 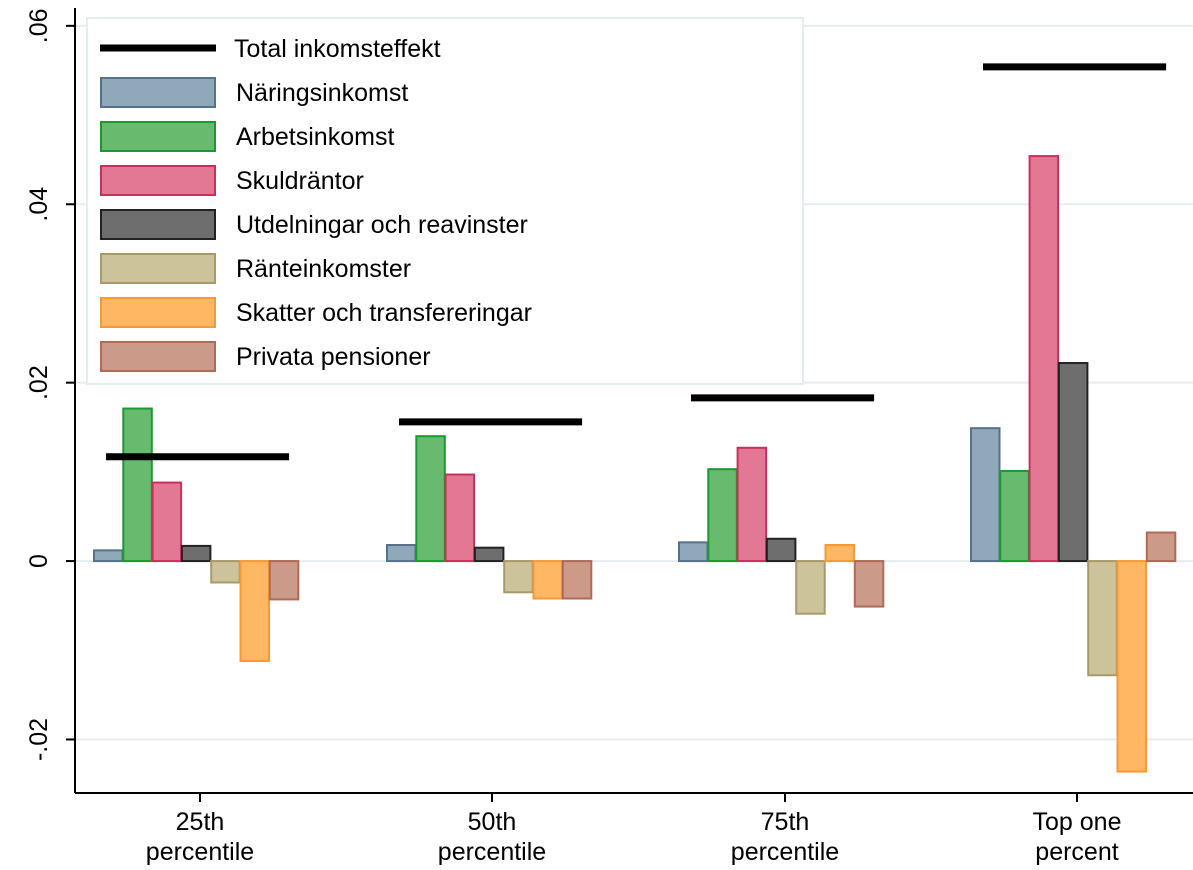 I want to click on legend-label: Arbetsinkomst, so click(x=315, y=137).